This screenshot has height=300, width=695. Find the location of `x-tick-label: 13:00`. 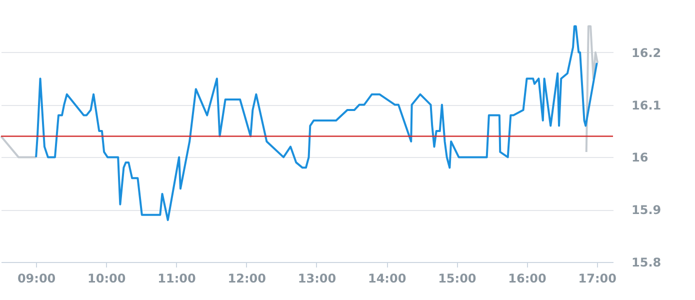

x-tick-label: 13:00 is located at coordinates (317, 279).